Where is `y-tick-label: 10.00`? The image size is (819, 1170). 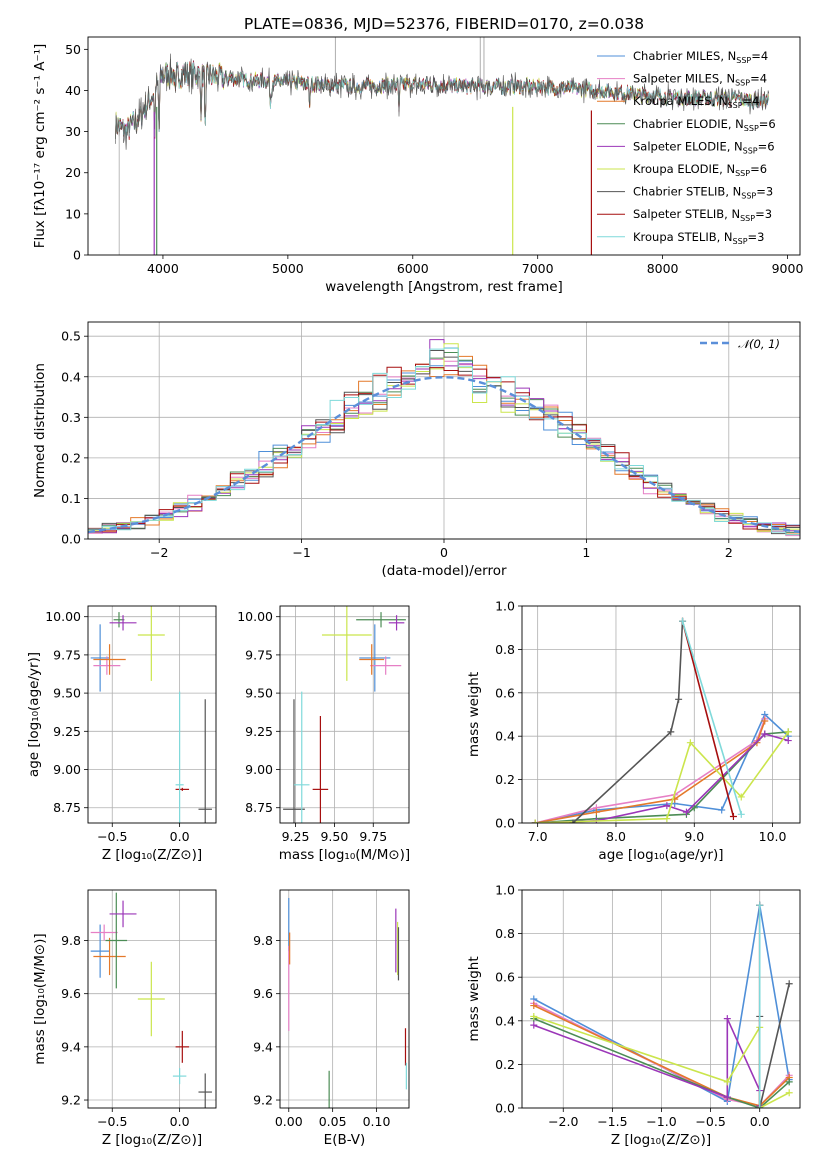
y-tick-label: 10.00 is located at coordinates (255, 616).